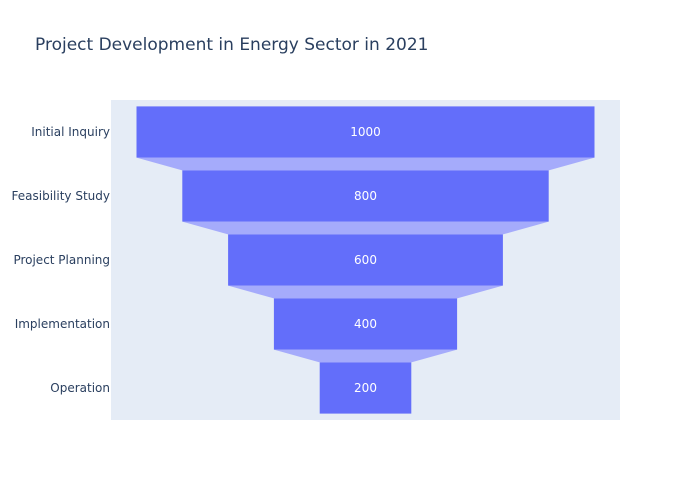 This screenshot has height=500, width=700. Describe the element at coordinates (61, 196) in the screenshot. I see `funnel-category-label: Feasibility Study` at that location.